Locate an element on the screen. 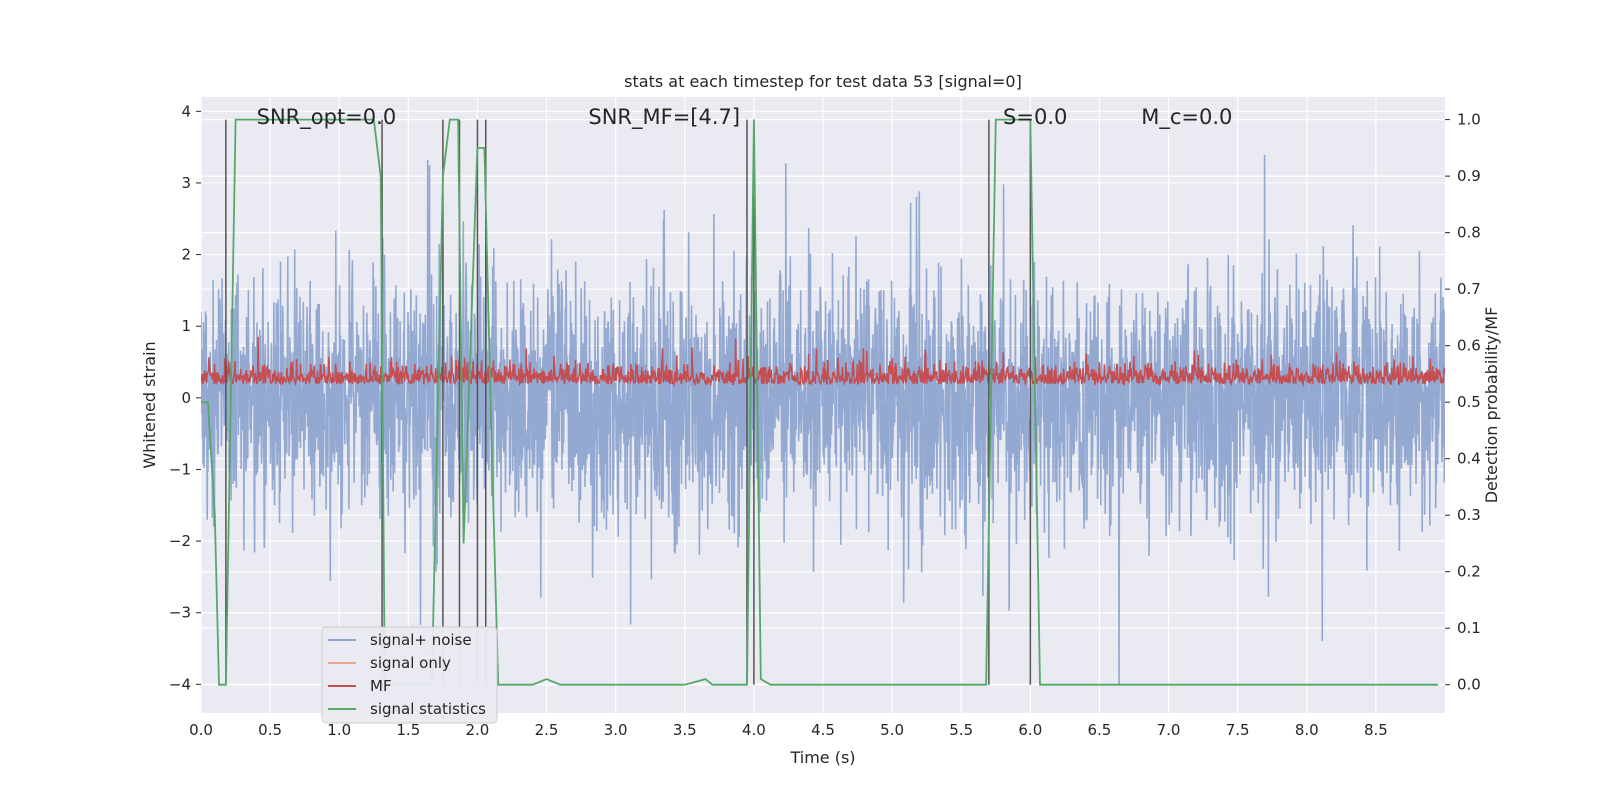  legend-box is located at coordinates (409, 675).